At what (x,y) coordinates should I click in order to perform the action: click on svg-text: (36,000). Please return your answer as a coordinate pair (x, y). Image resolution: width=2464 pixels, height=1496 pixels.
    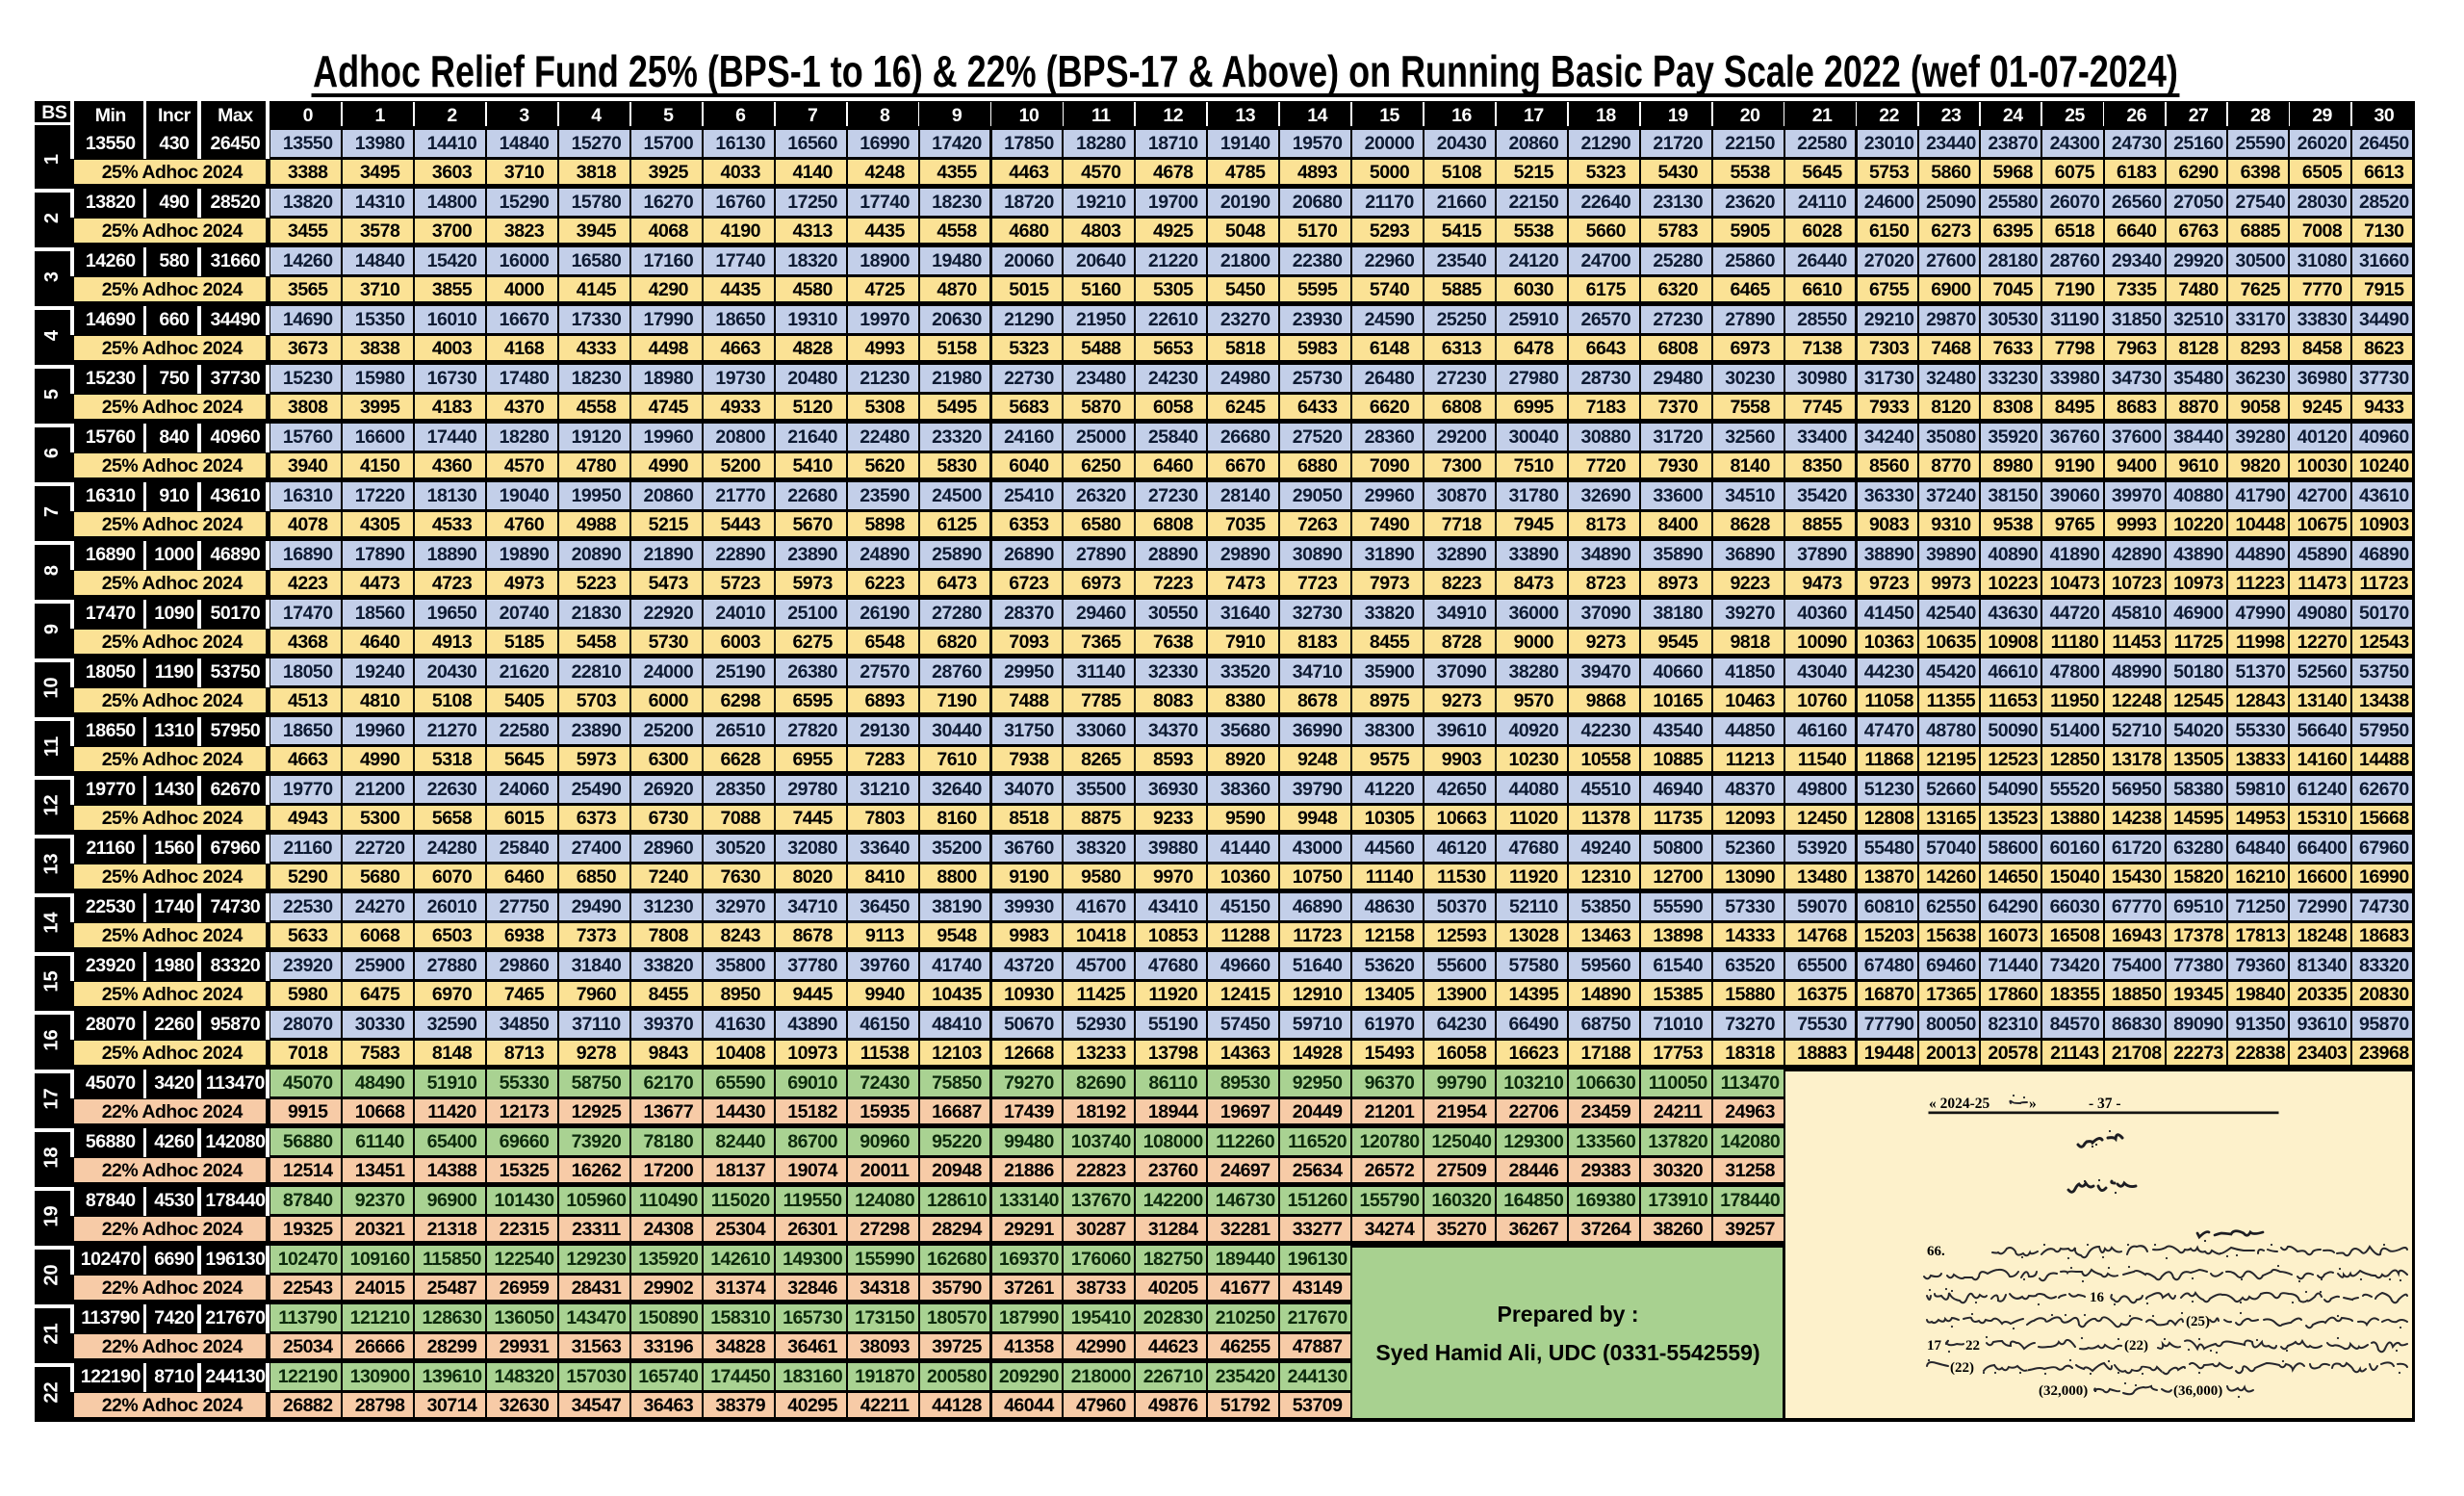
    Looking at the image, I should click on (2197, 1391).